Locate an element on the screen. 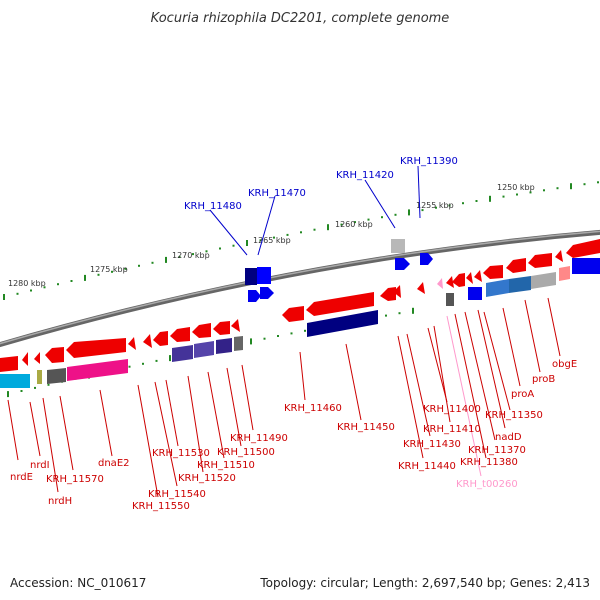 The width and height of the screenshot is (600, 600). scale-label: 1280 kbp is located at coordinates (27, 283).